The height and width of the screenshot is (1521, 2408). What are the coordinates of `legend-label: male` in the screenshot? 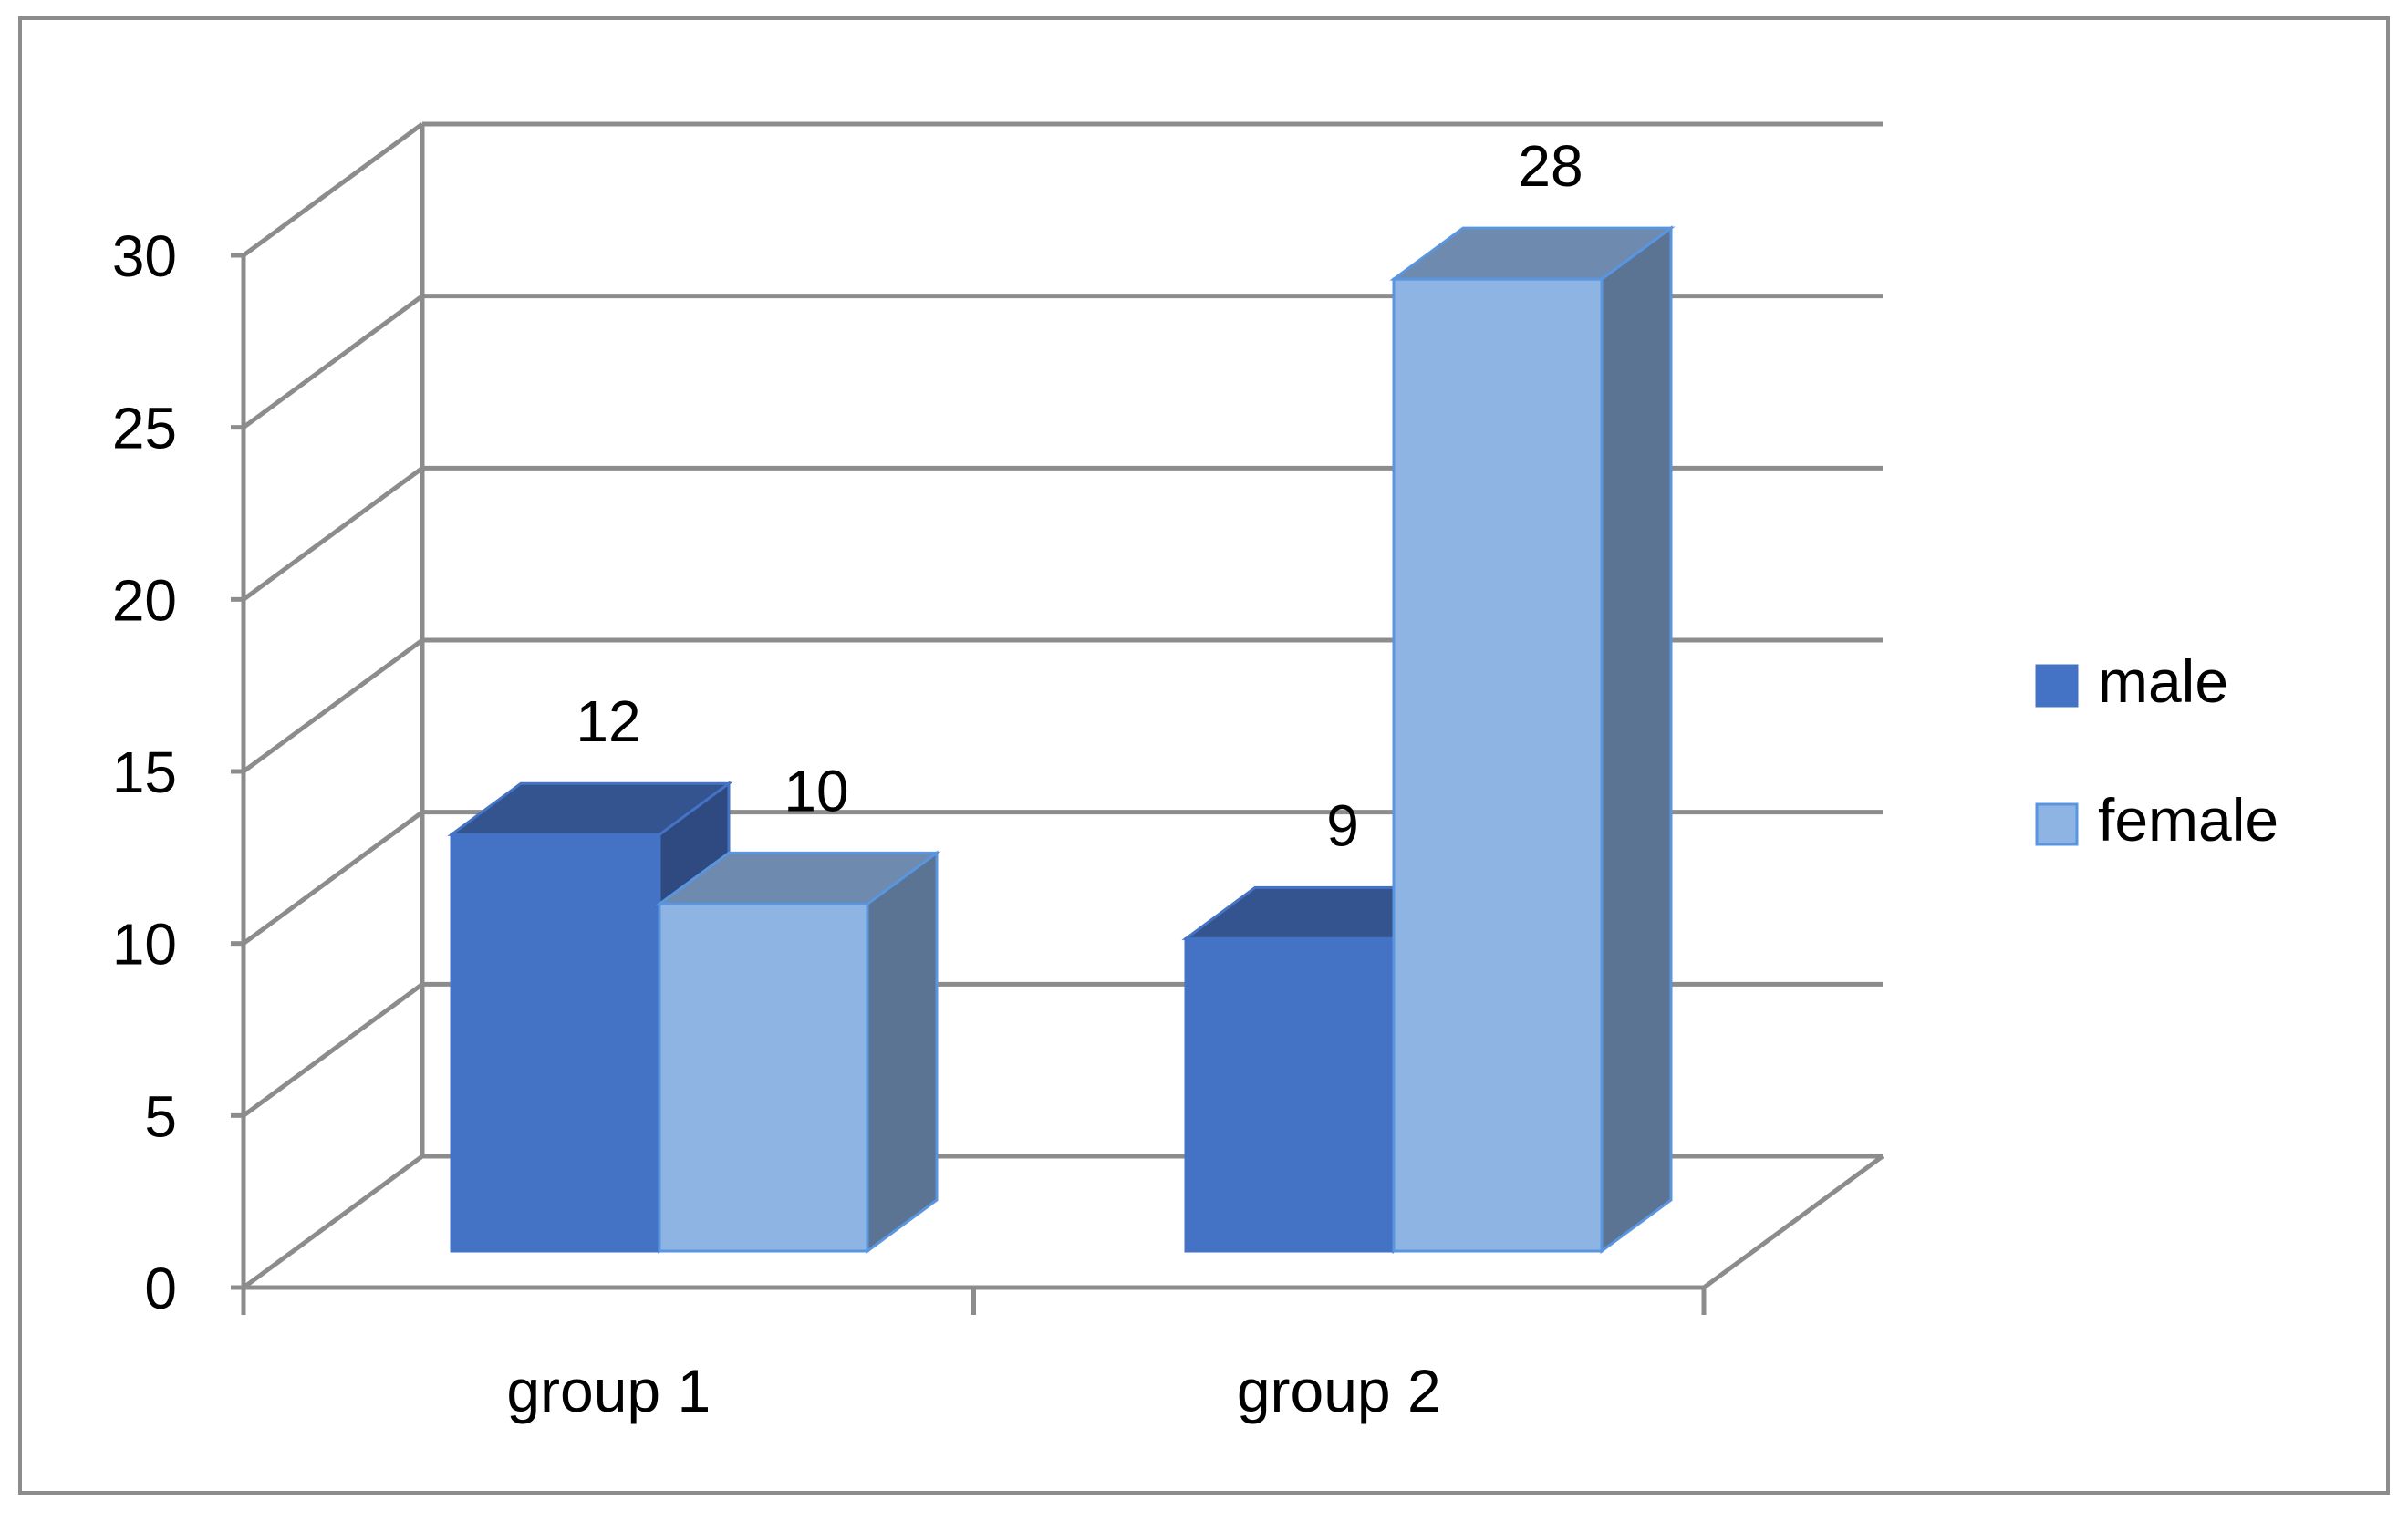 It's located at (2163, 681).